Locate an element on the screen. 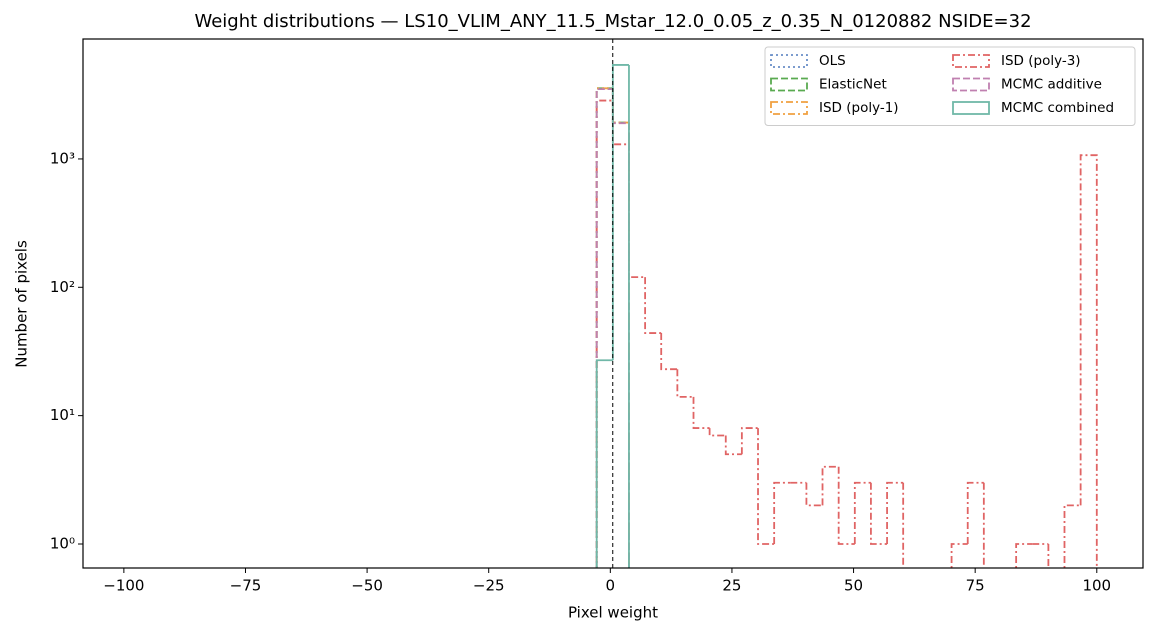  x-tick-label: −75 is located at coordinates (246, 586).